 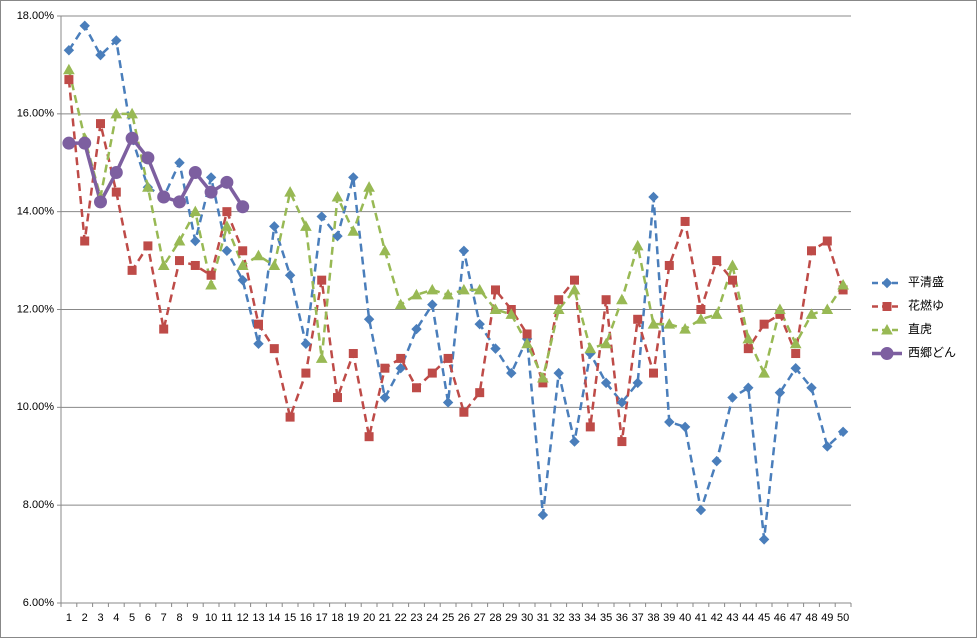 What do you see at coordinates (179, 618) in the screenshot?
I see `x-tick-label: 8` at bounding box center [179, 618].